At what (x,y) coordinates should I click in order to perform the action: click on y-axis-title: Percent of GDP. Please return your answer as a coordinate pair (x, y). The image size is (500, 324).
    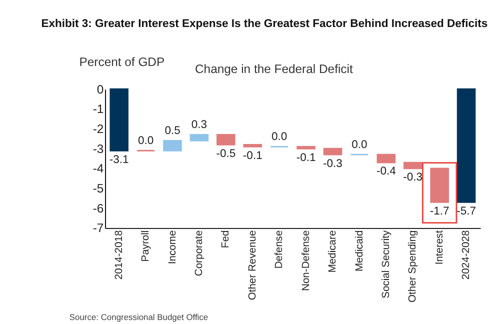
    Looking at the image, I should click on (122, 62).